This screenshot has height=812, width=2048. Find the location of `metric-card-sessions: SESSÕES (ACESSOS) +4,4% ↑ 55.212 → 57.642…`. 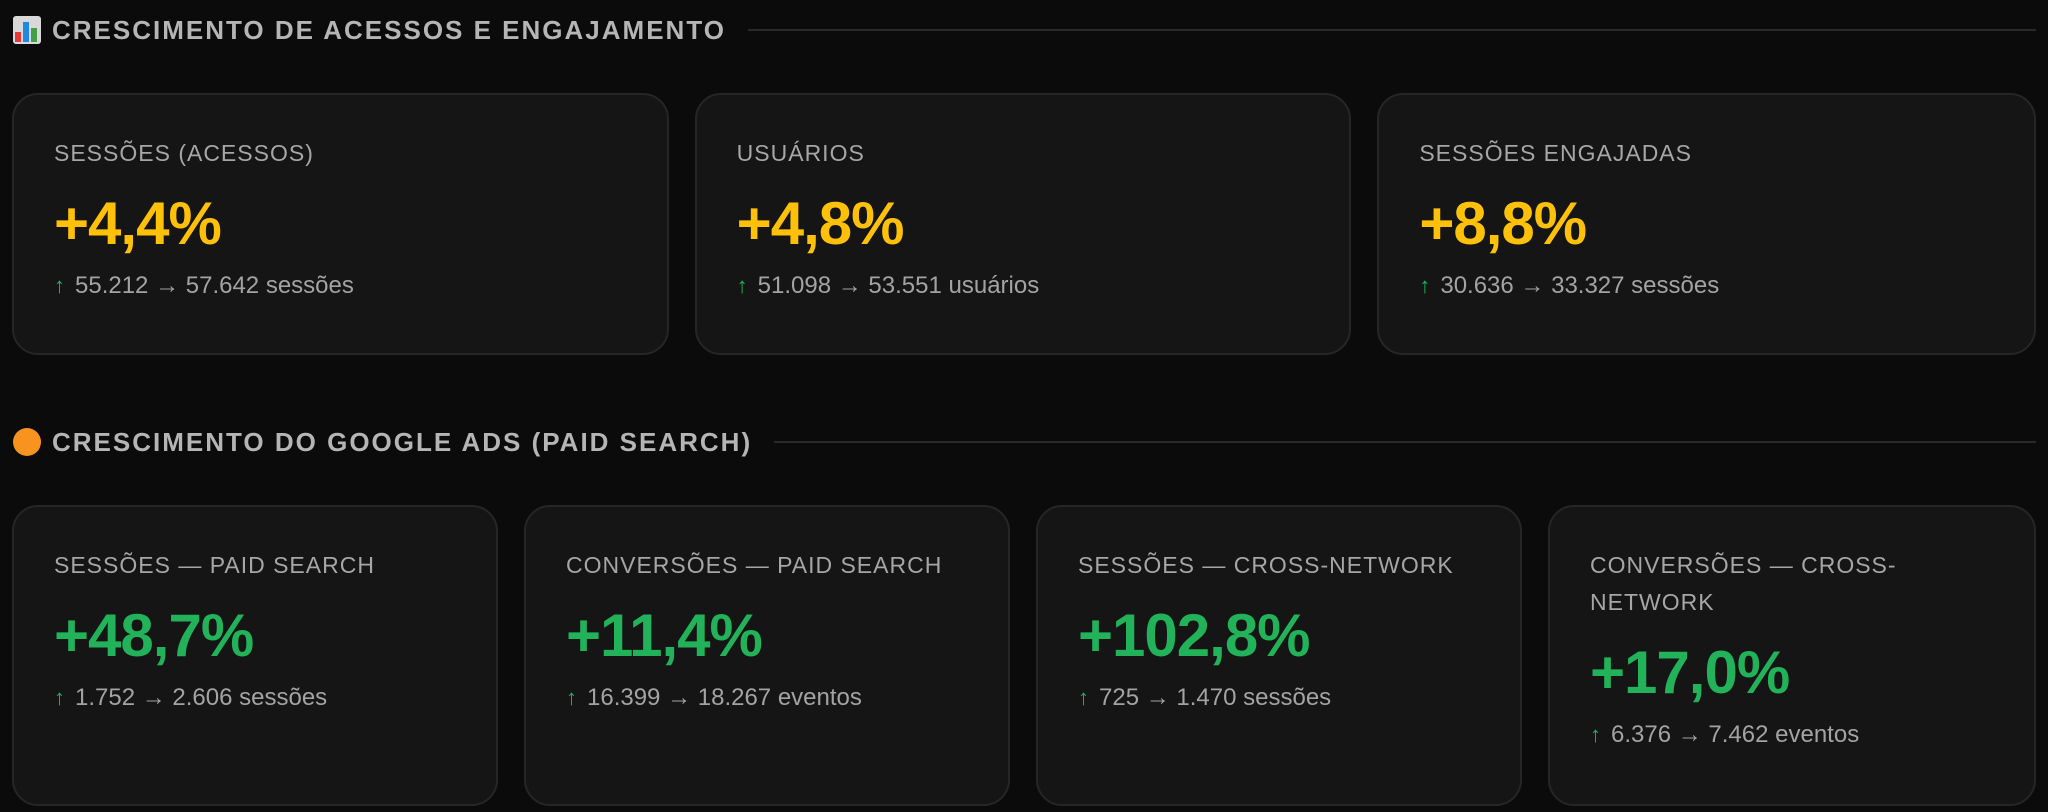

metric-card-sessions: SESSÕES (ACESSOS) +4,4% ↑ 55.212 → 57.642… is located at coordinates (340, 224).